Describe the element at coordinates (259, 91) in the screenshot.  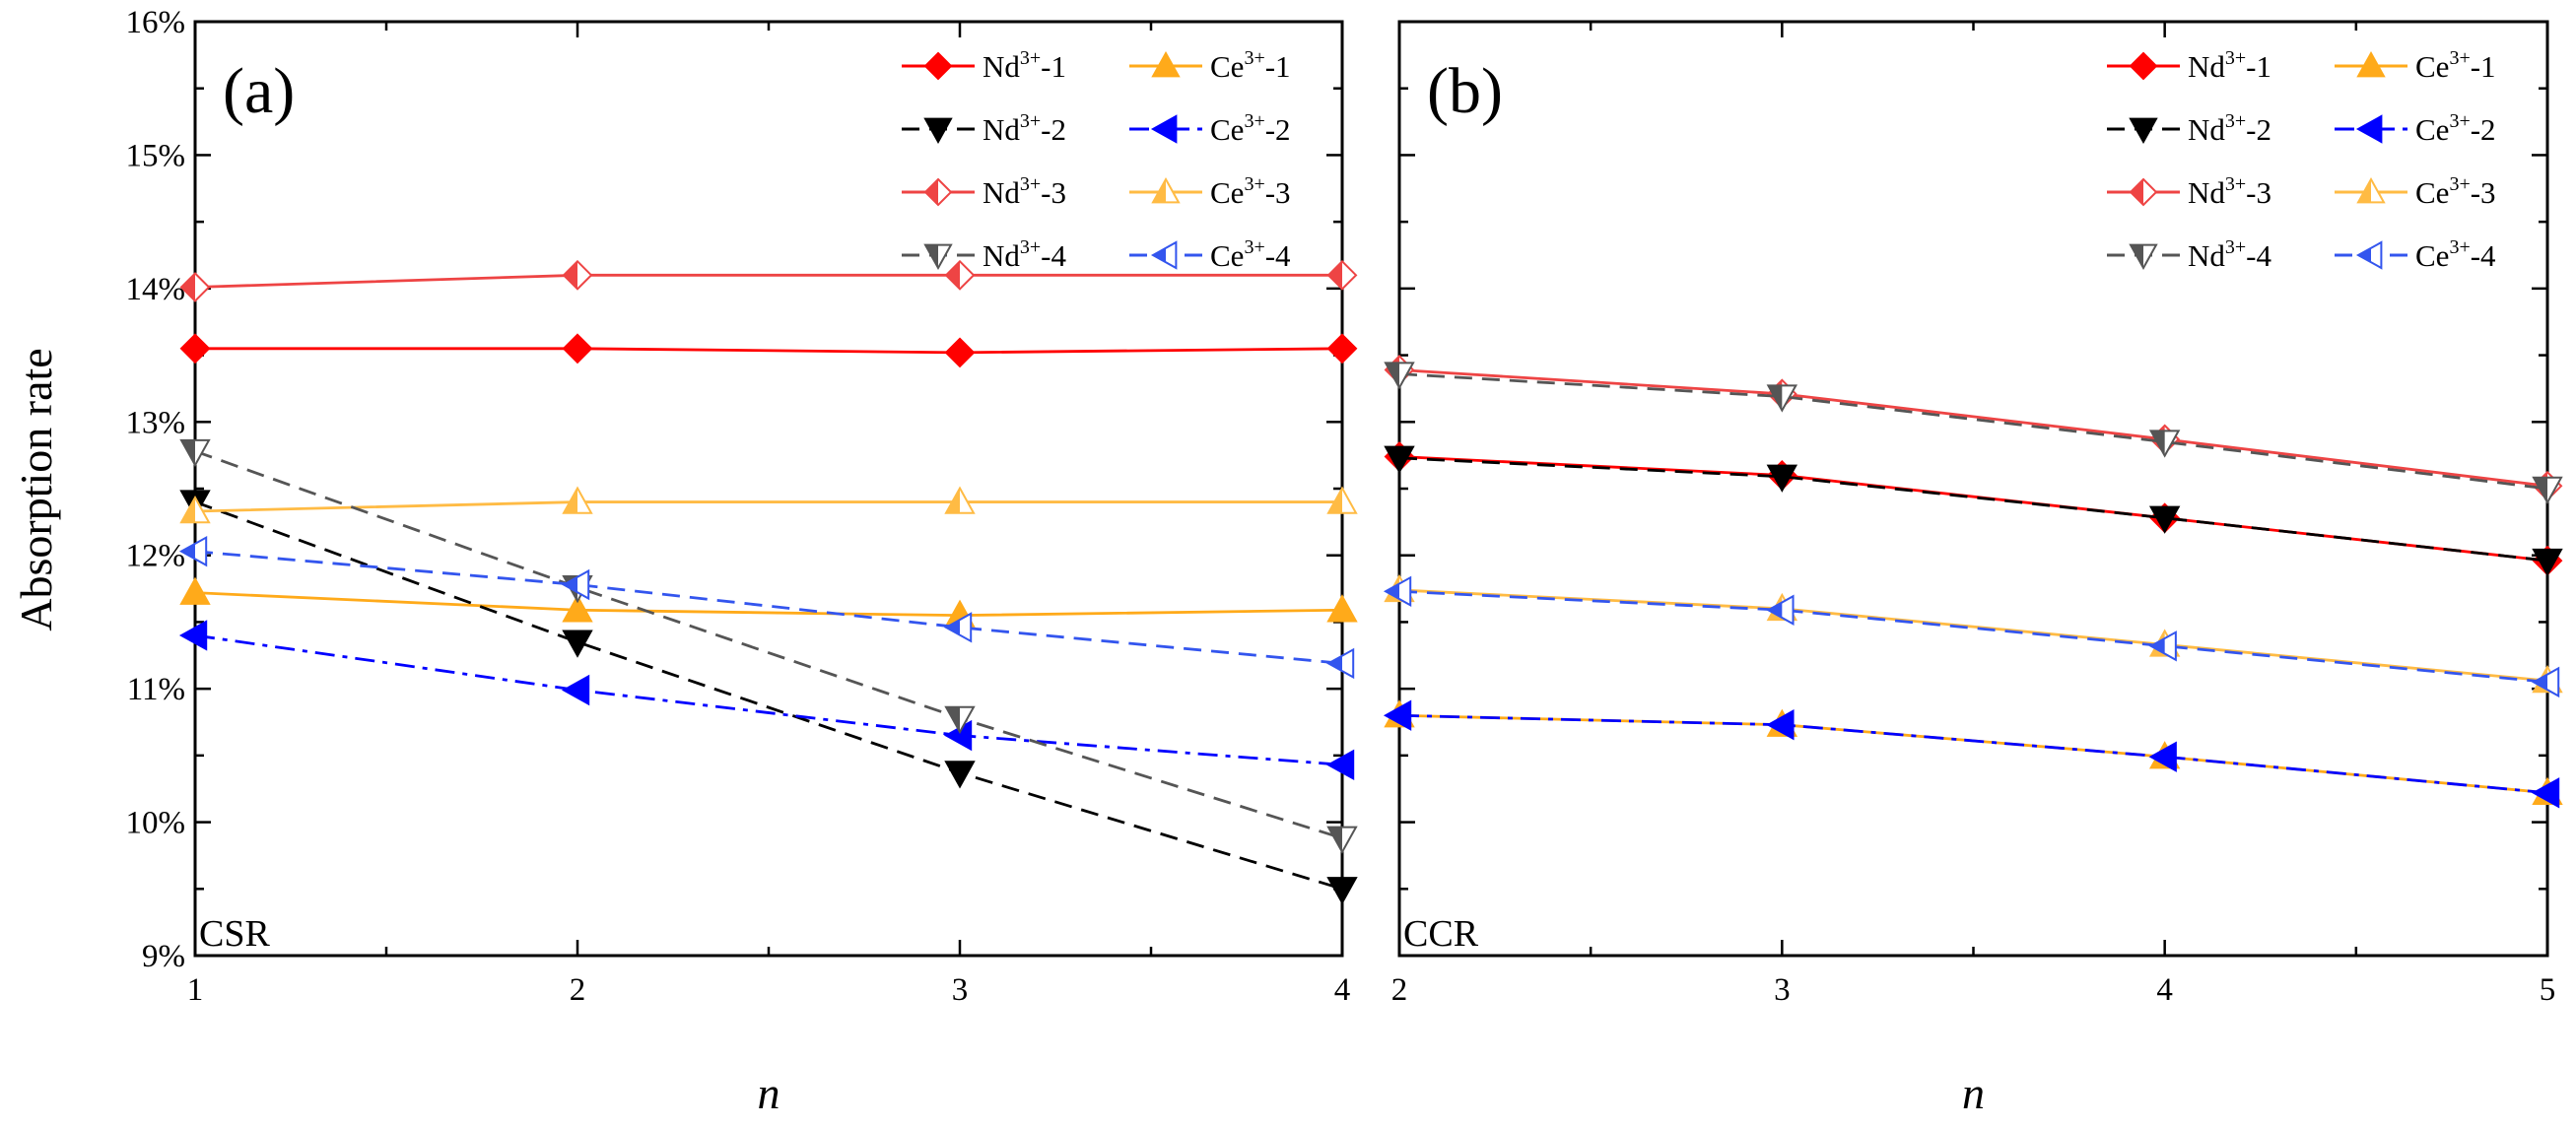
I see `panel-label: (a)` at that location.